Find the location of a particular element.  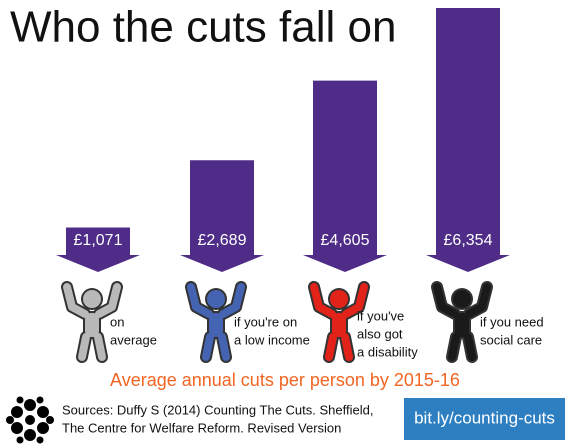

category-label: if you've is located at coordinates (380, 315).